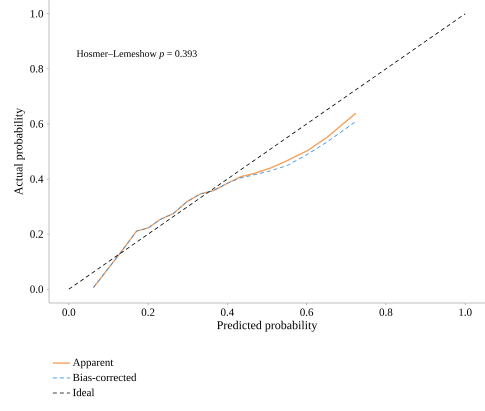 Image resolution: width=485 pixels, height=411 pixels. Describe the element at coordinates (37, 124) in the screenshot. I see `y-tick-label: 0.6` at that location.